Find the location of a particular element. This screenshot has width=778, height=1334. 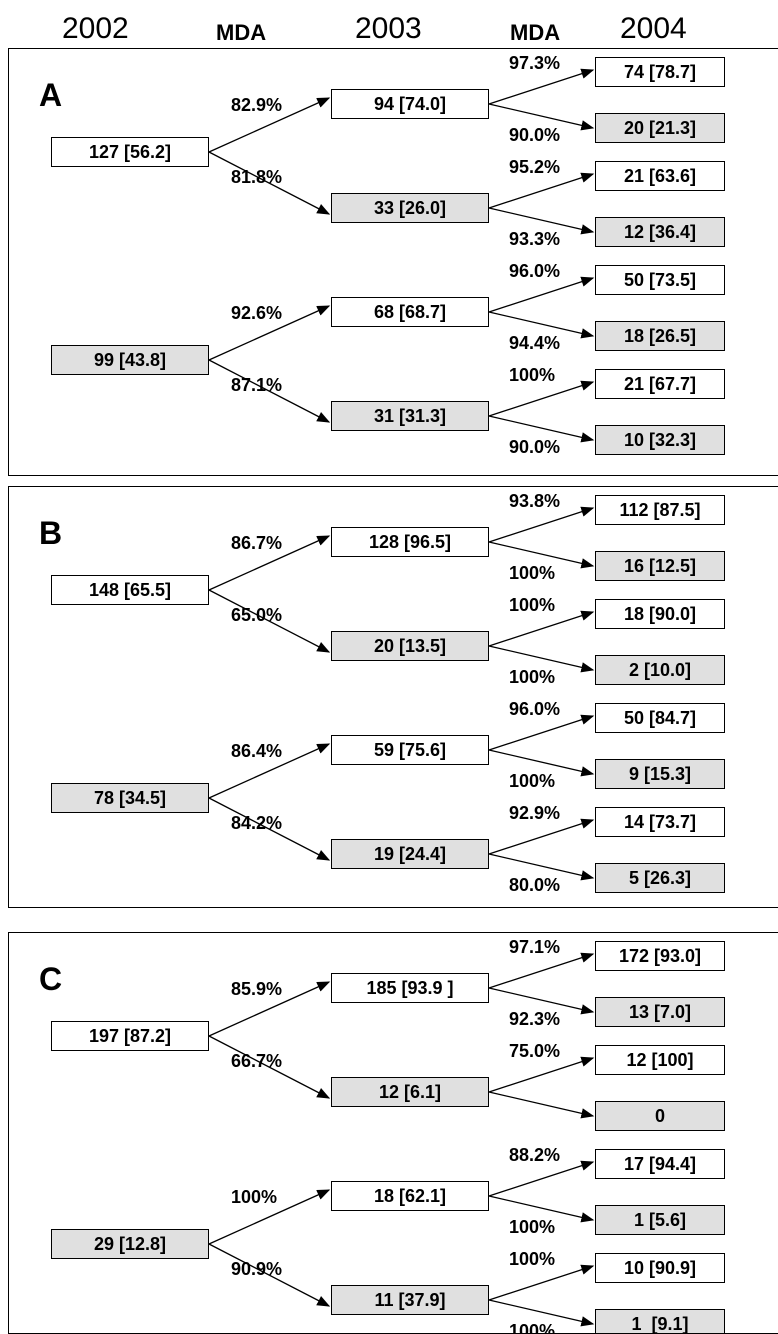

mda-percent-q4: 100% is located at coordinates (532, 677).